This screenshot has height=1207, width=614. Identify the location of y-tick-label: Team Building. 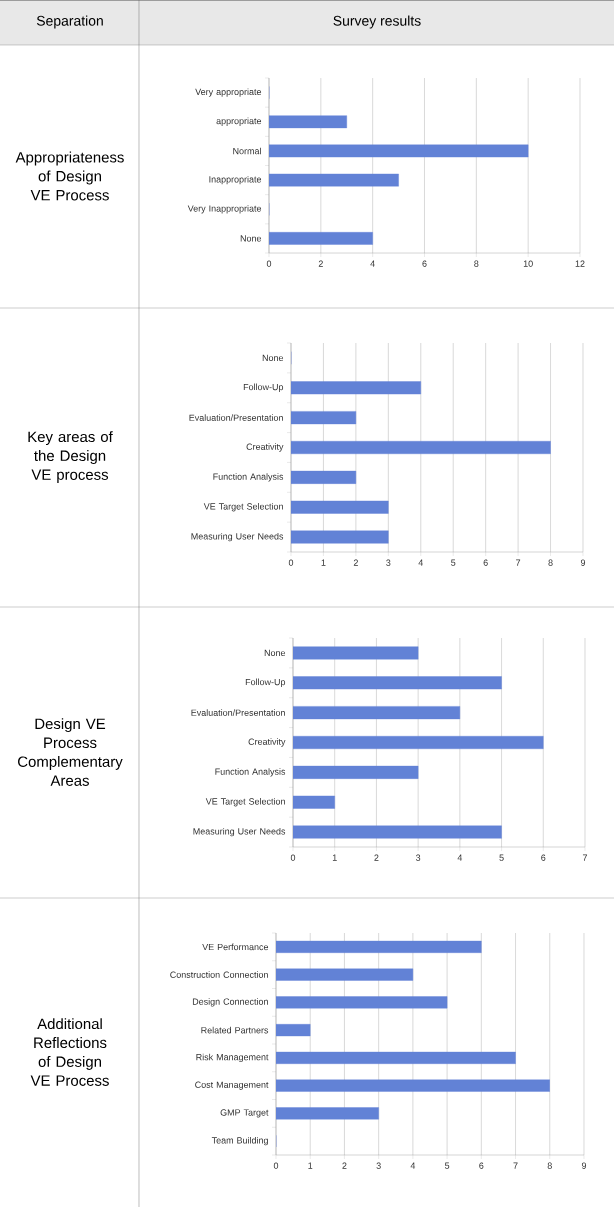
(239, 1141).